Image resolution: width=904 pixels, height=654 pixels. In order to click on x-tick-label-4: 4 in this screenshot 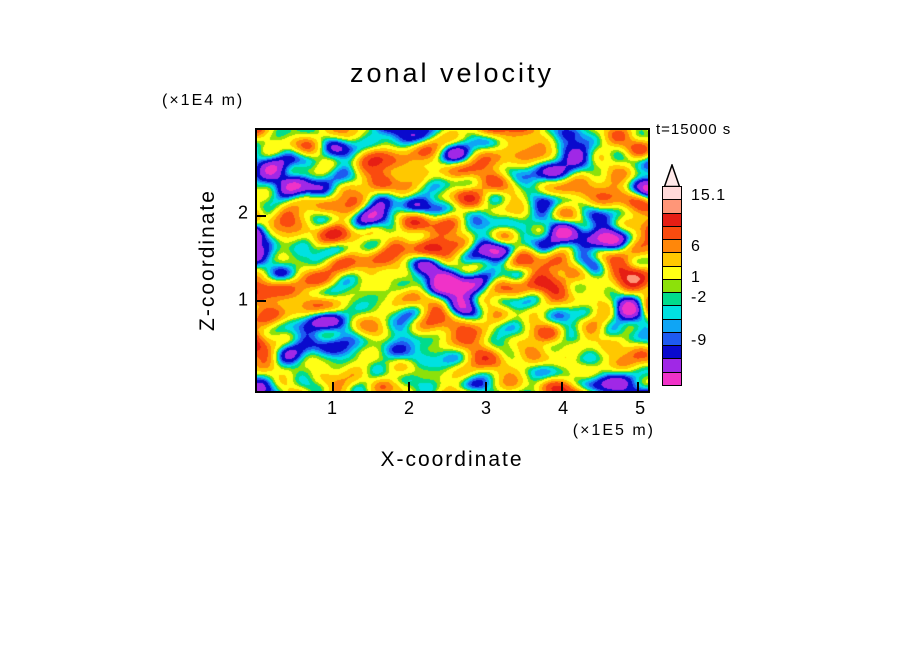, I will do `click(563, 408)`.